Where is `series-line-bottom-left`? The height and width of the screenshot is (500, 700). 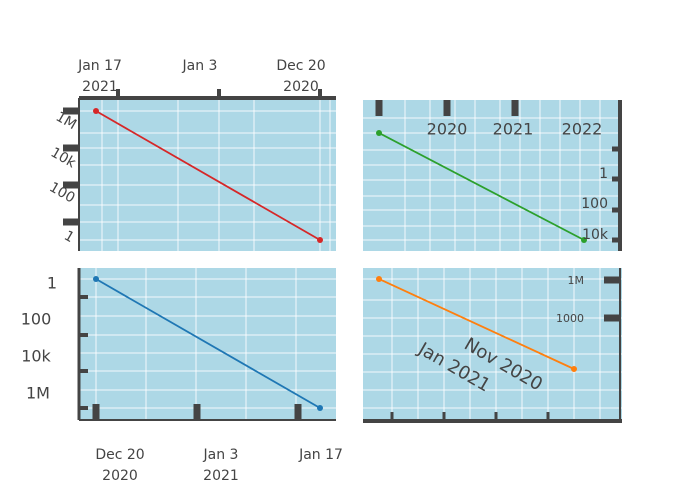
series-line-bottom-left is located at coordinates (208, 343).